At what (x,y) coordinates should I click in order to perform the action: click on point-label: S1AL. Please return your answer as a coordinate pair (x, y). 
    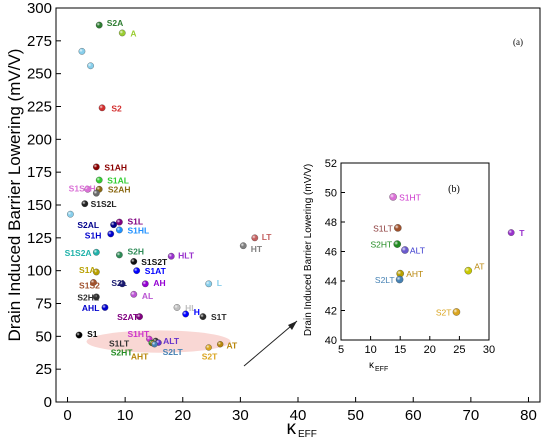
    Looking at the image, I should click on (118, 181).